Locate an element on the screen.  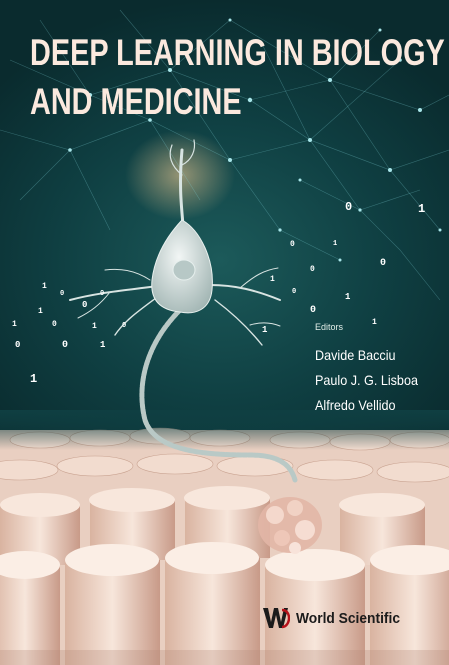
editor-name: Paulo J. G. Lisboa is located at coordinates (366, 380).